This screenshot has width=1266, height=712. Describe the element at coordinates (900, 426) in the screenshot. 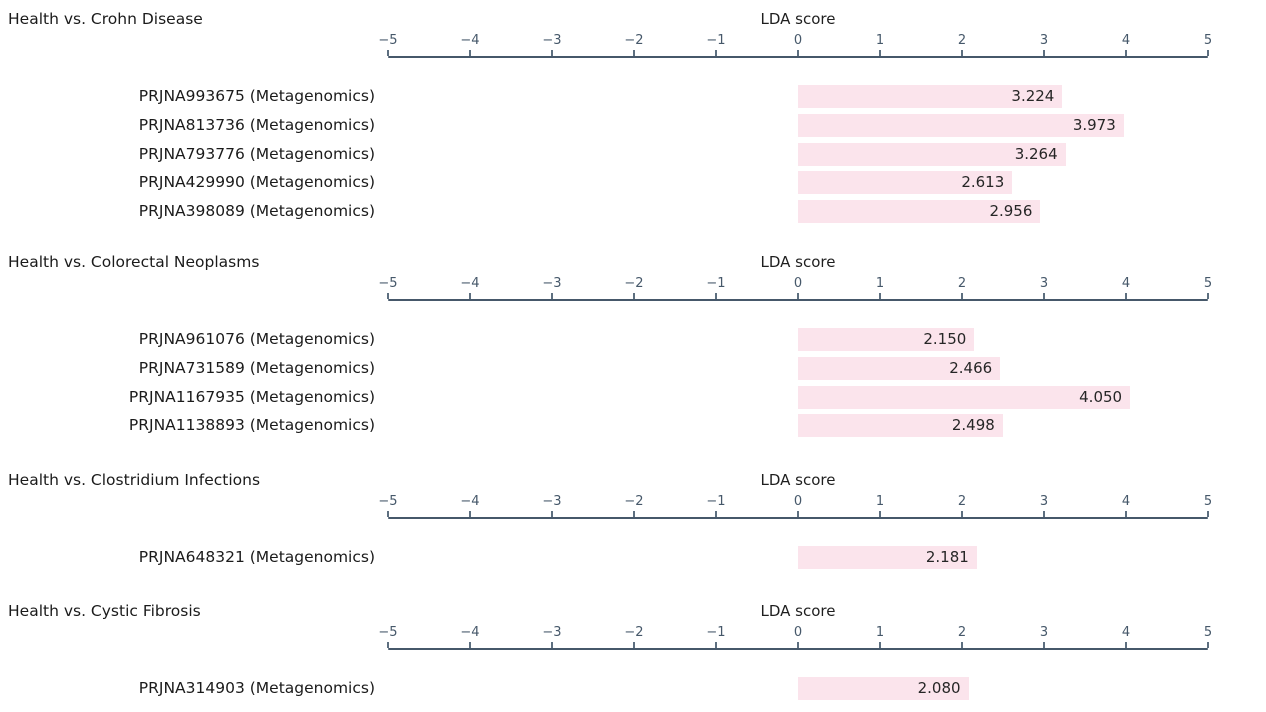

I see `lda-bar: 2.498` at that location.